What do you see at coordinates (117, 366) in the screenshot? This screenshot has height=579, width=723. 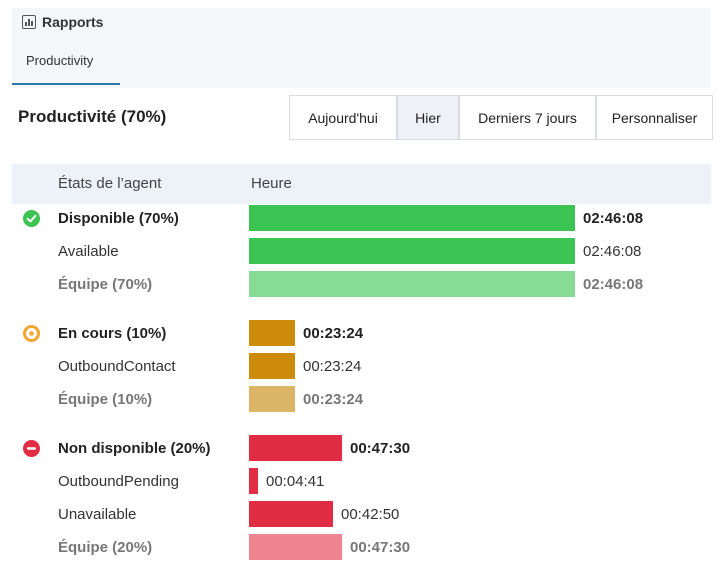 I see `state-label: OutboundContact` at bounding box center [117, 366].